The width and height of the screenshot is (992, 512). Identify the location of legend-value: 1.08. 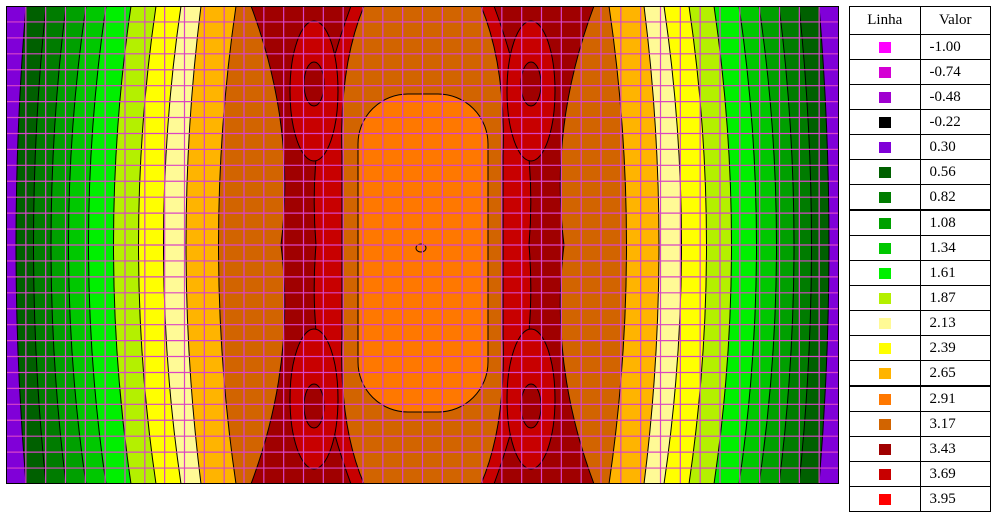
(955, 222).